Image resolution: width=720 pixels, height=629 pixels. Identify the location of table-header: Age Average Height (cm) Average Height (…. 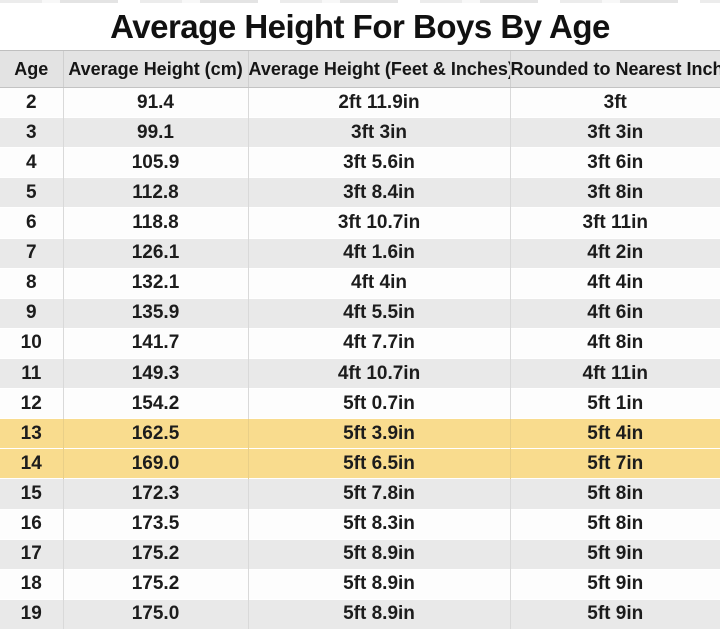
(360, 69).